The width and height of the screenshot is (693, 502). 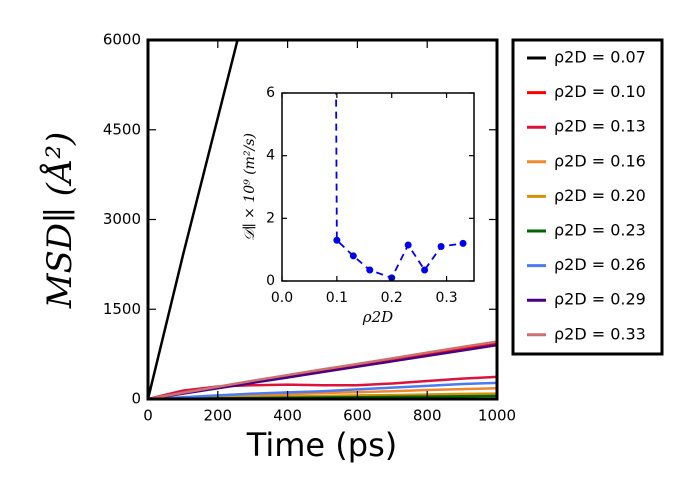 I want to click on x-tick-label: 400, so click(x=287, y=416).